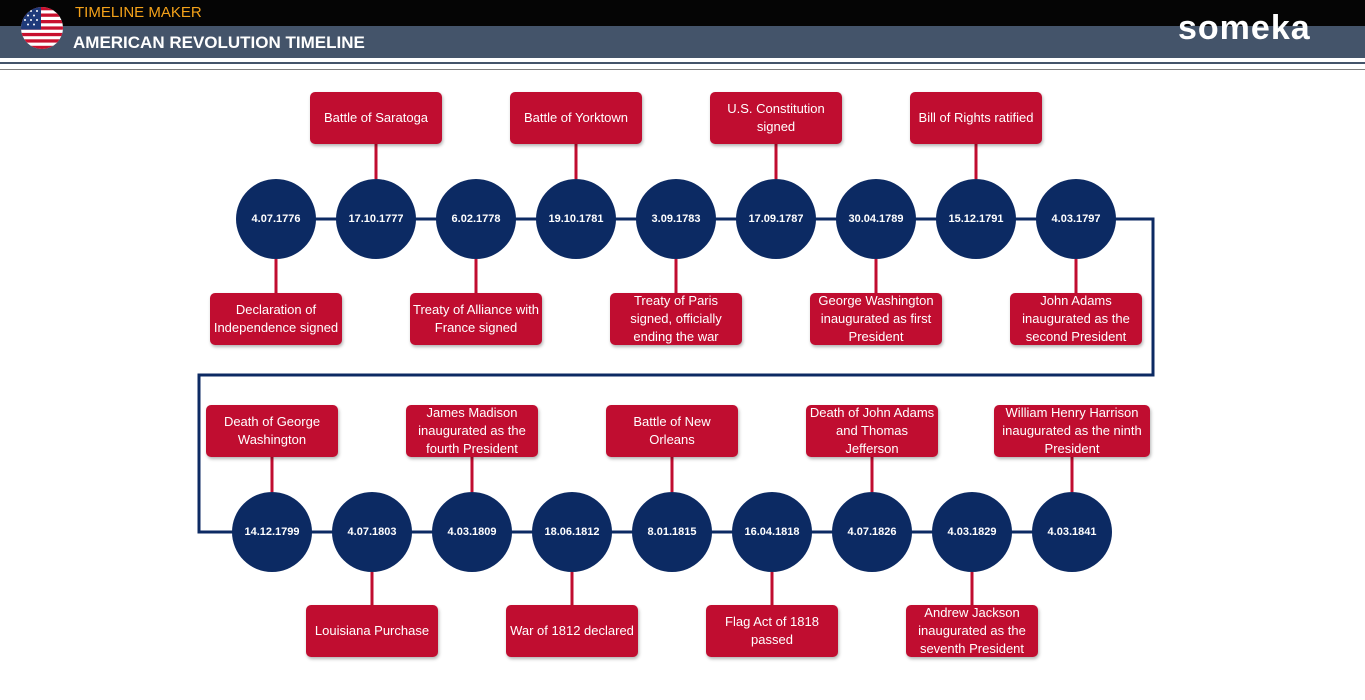 The height and width of the screenshot is (700, 1365). Describe the element at coordinates (972, 532) in the screenshot. I see `timeline-date-node: 4.03.1829` at that location.